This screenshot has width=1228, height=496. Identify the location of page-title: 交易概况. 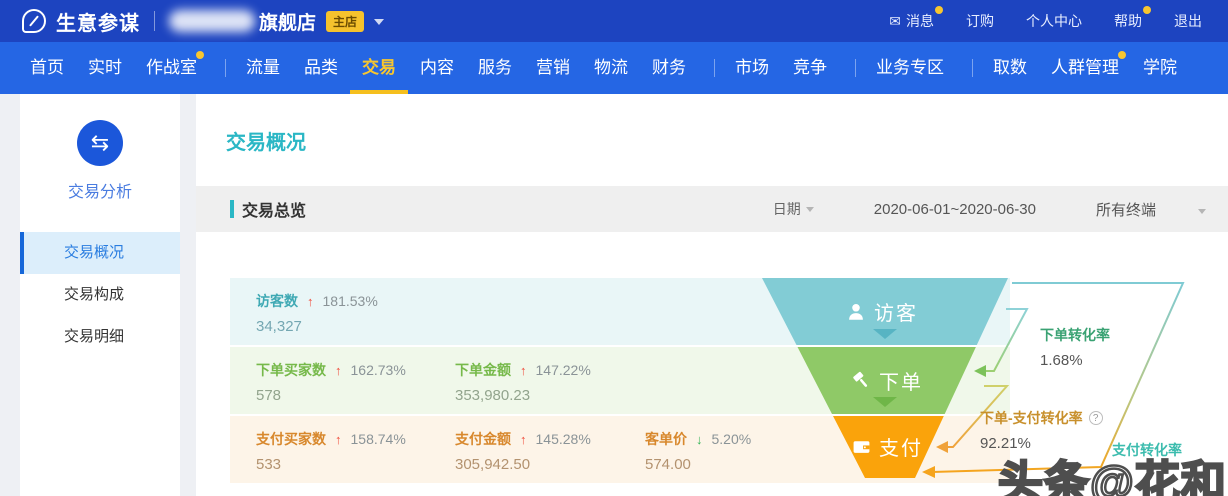
(266, 143).